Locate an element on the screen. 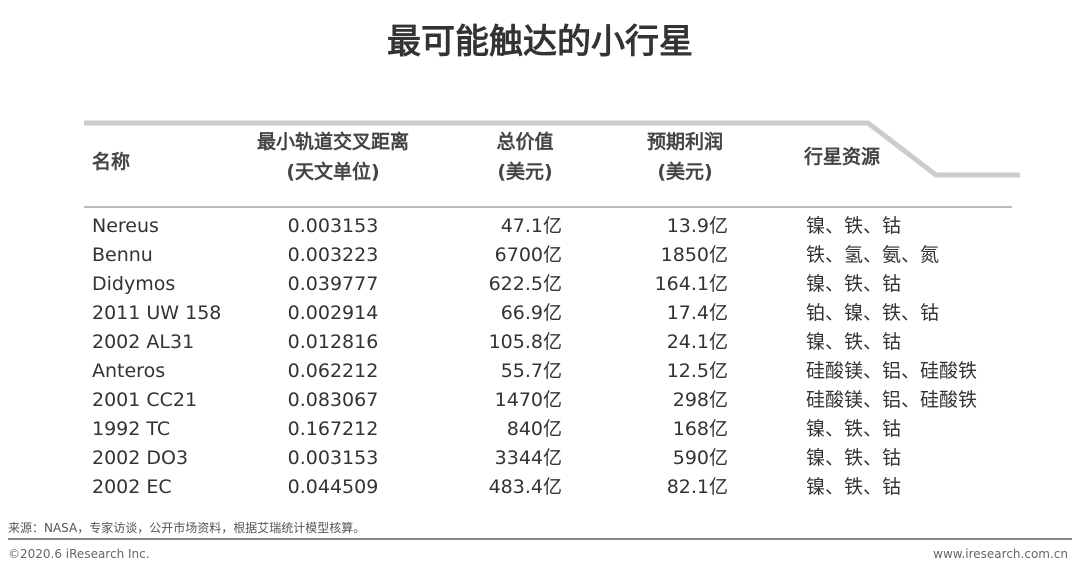  table-row: Bennu 0.003223 6700亿 1850亿 铁、氢、氨、氮 is located at coordinates (540, 255).